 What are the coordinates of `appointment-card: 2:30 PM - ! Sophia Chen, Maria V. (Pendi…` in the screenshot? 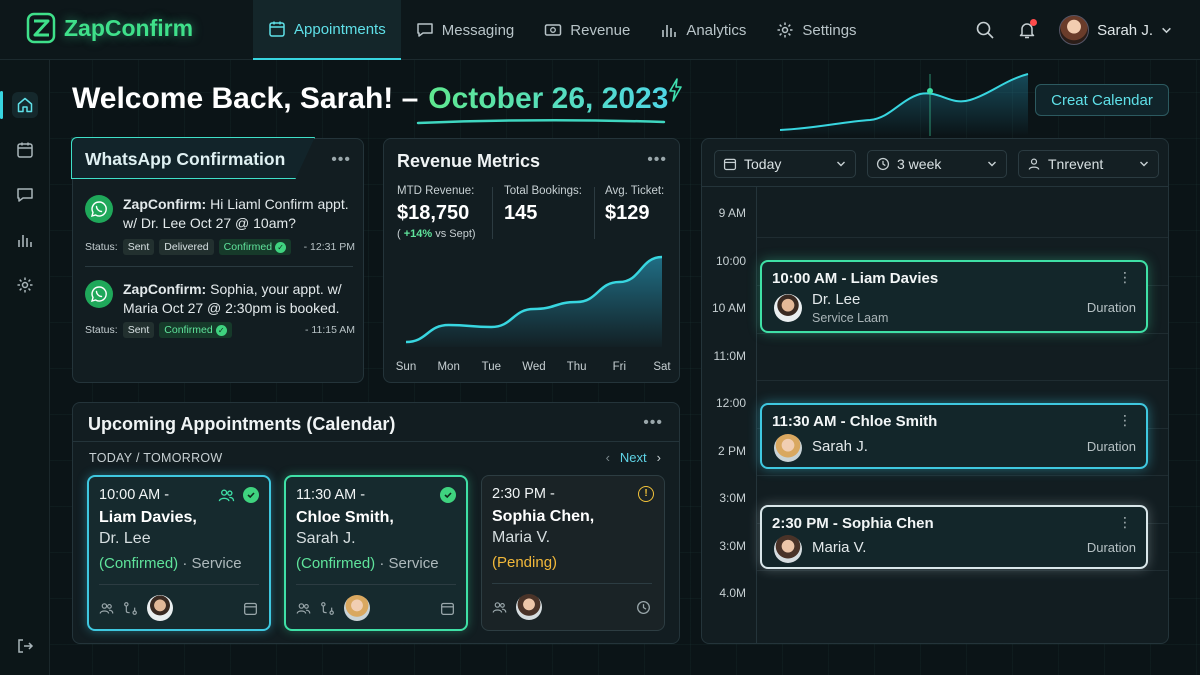 It's located at (573, 553).